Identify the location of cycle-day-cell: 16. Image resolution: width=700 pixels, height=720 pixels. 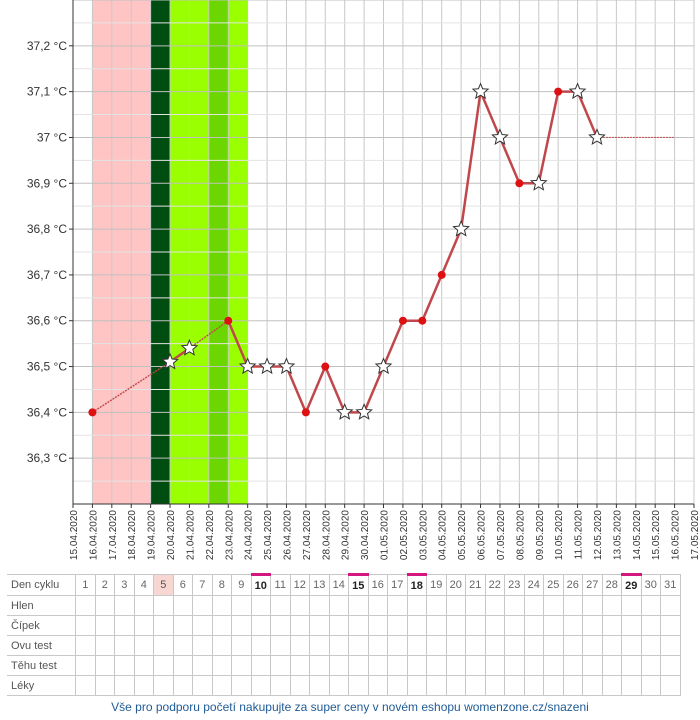
(377, 585).